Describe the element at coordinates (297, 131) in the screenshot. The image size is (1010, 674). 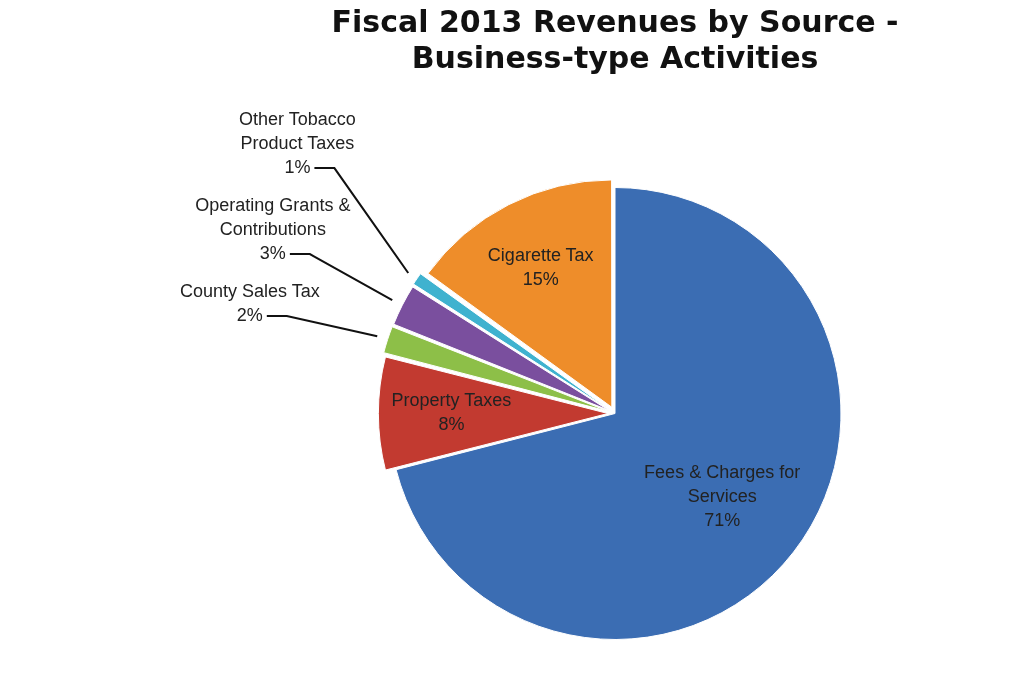
I see `slice-label: Other Tobacco Product Taxes` at that location.